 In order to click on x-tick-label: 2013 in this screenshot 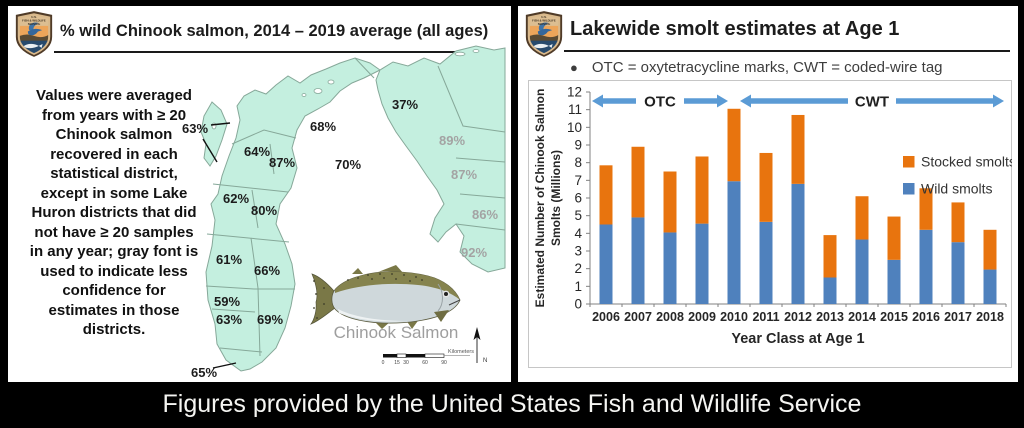, I will do `click(830, 317)`.